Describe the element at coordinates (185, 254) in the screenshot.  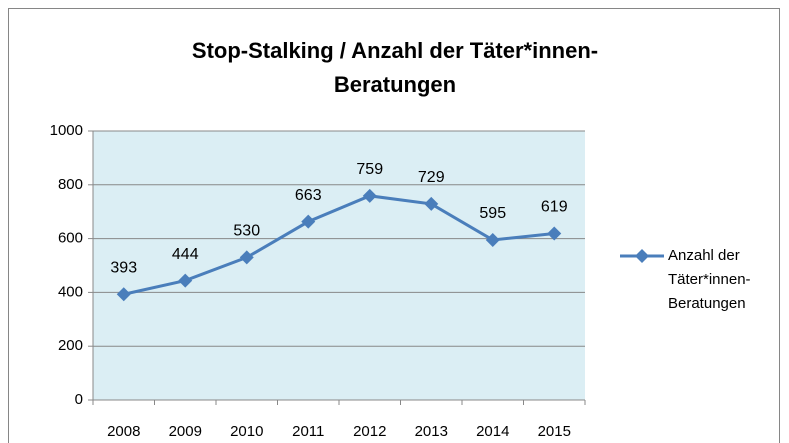
I see `data-label: 444` at that location.